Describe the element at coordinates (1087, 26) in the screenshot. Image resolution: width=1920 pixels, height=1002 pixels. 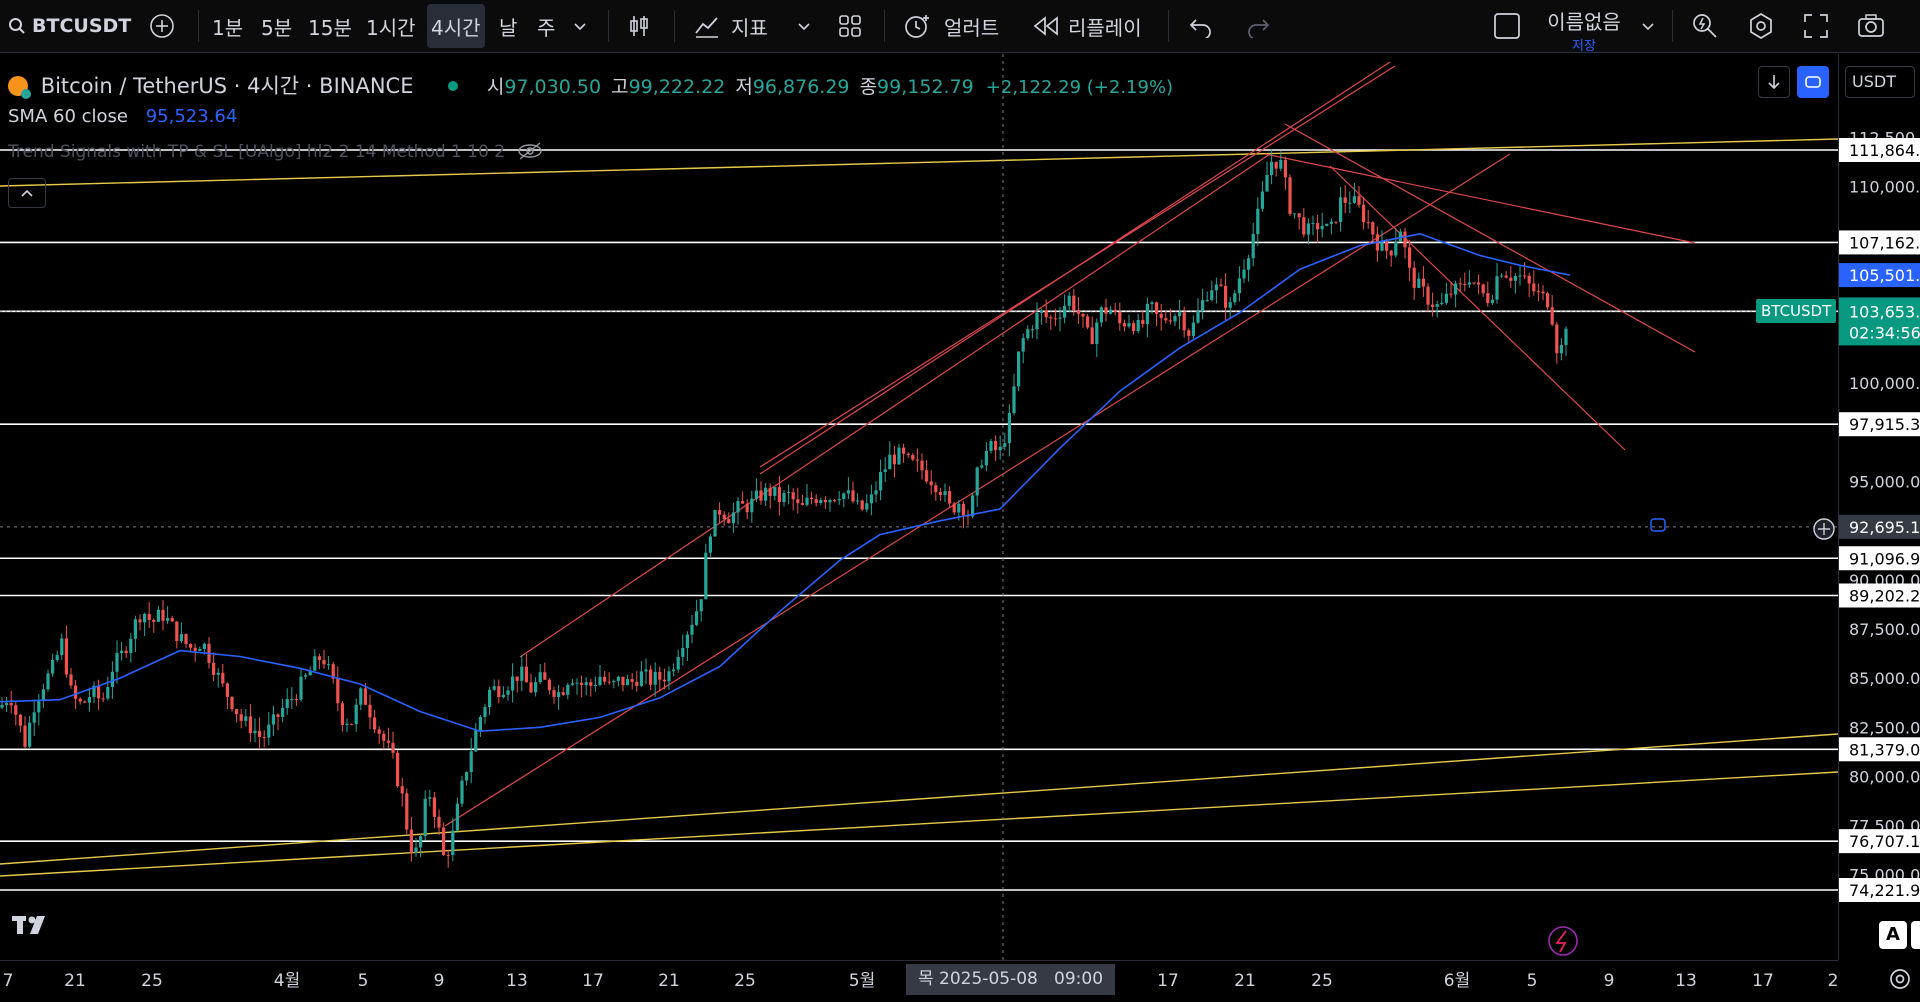
I see `replay-button: 리플레이` at that location.